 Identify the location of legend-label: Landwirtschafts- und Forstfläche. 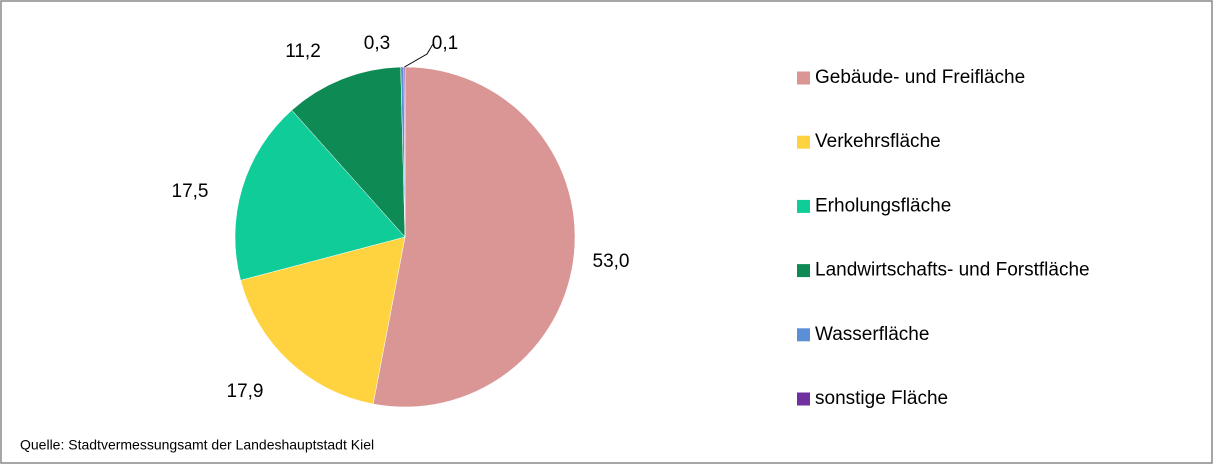
(952, 270).